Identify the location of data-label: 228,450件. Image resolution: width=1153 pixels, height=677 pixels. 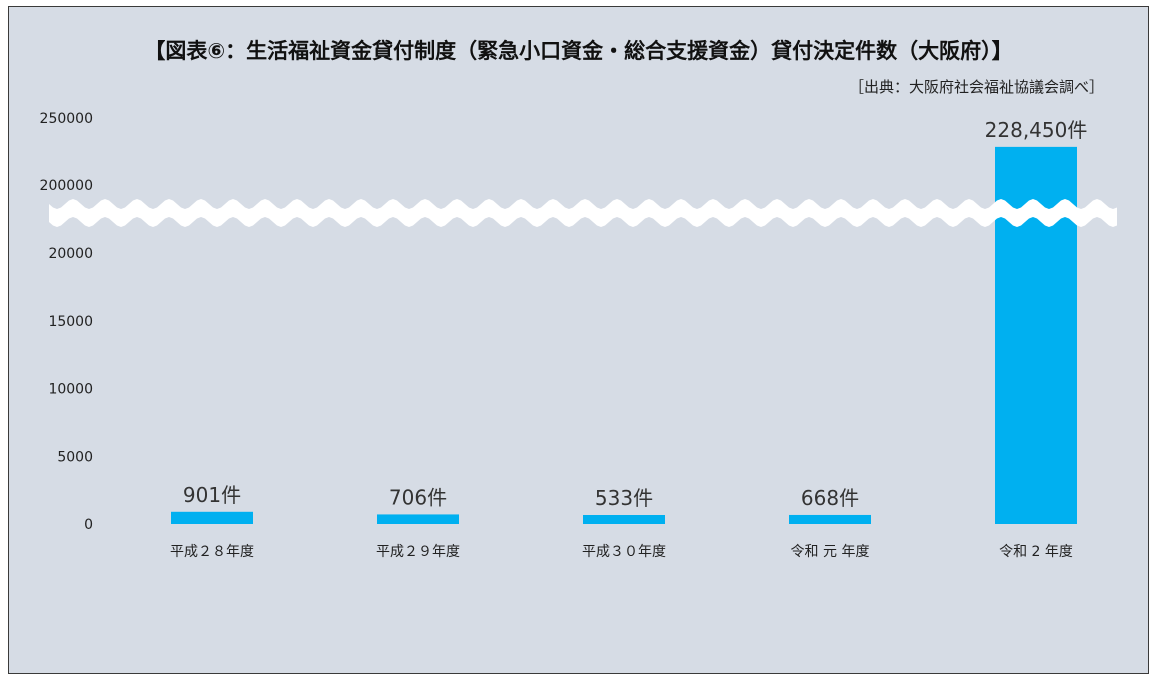
(1036, 130).